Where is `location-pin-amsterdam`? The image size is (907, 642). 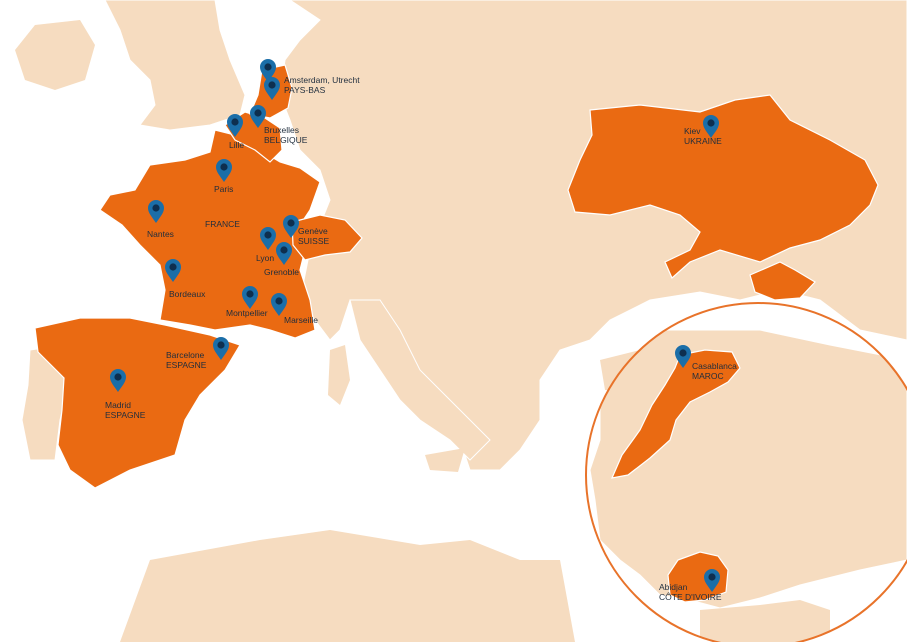 location-pin-amsterdam is located at coordinates (268, 70).